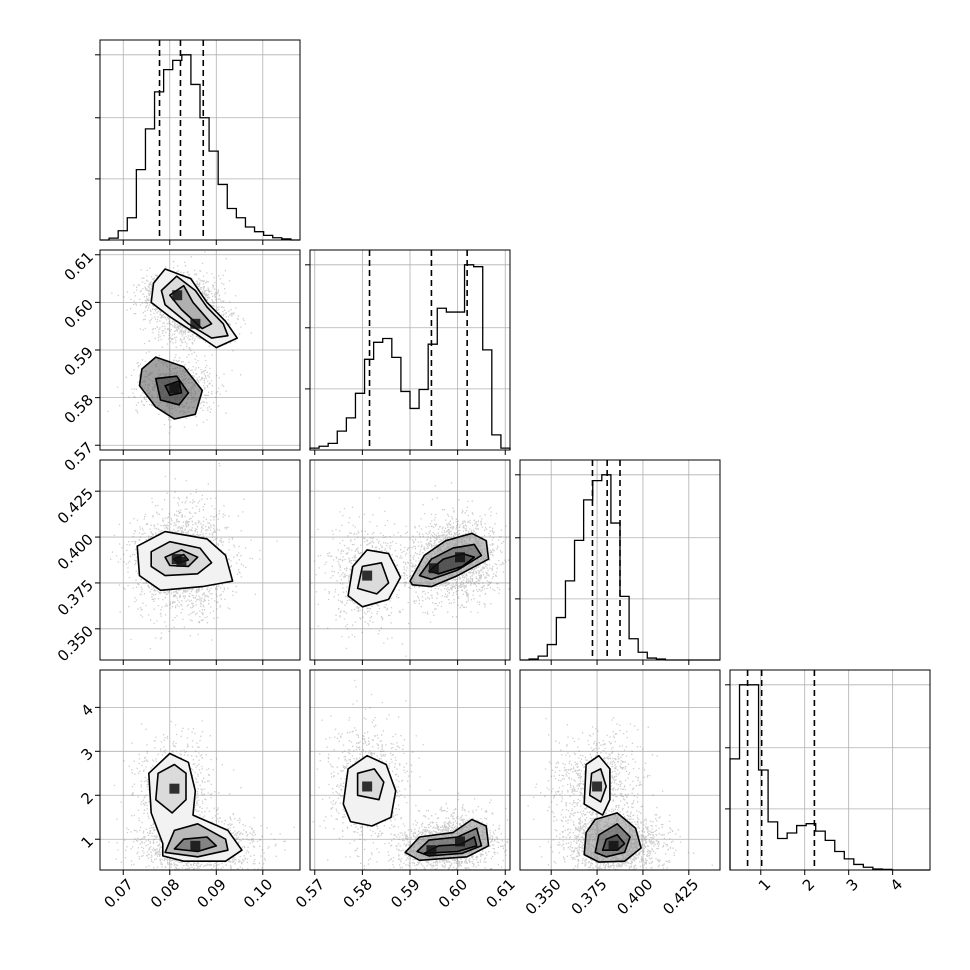 This screenshot has height=970, width=970. Describe the element at coordinates (212, 893) in the screenshot. I see `x-tick-label: 0.09` at that location.